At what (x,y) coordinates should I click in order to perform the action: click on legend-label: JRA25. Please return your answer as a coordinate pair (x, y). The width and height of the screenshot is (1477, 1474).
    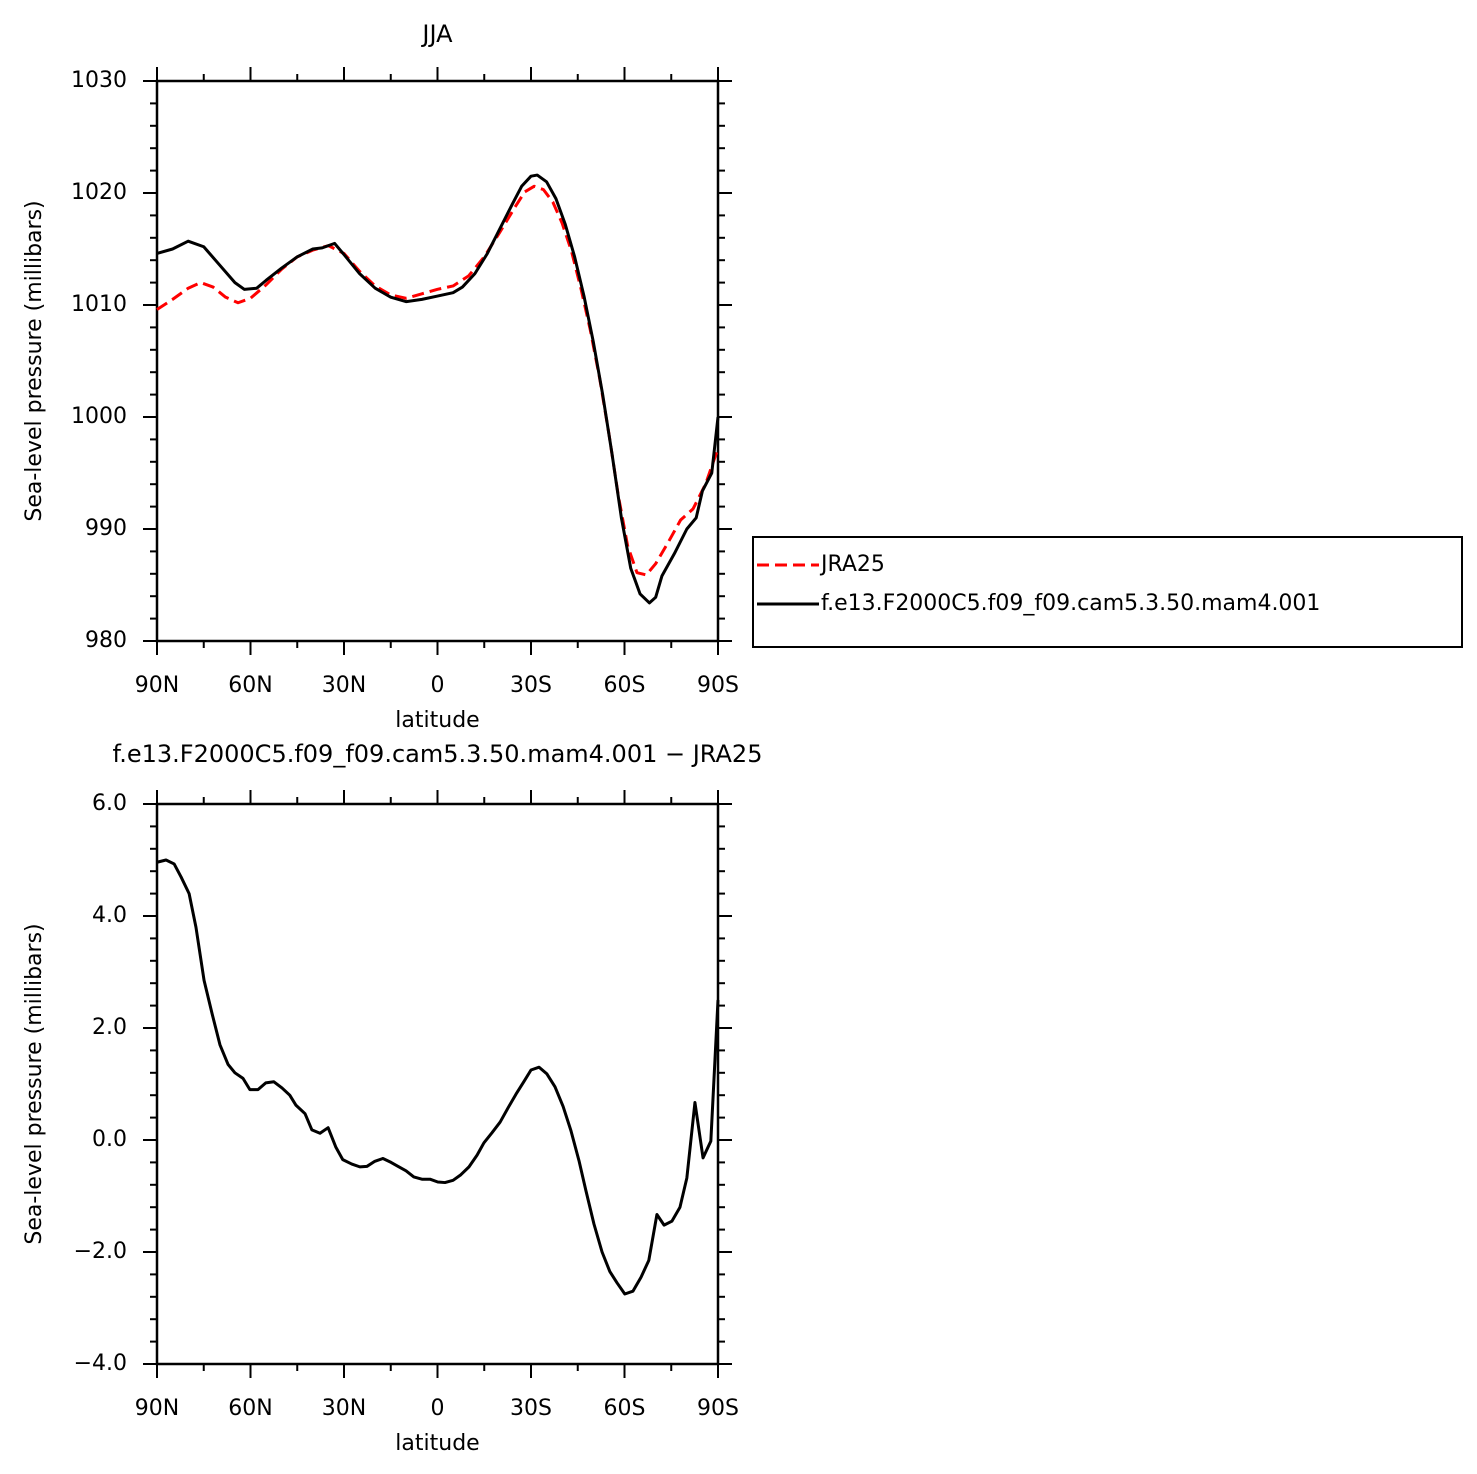
    Looking at the image, I should click on (852, 564).